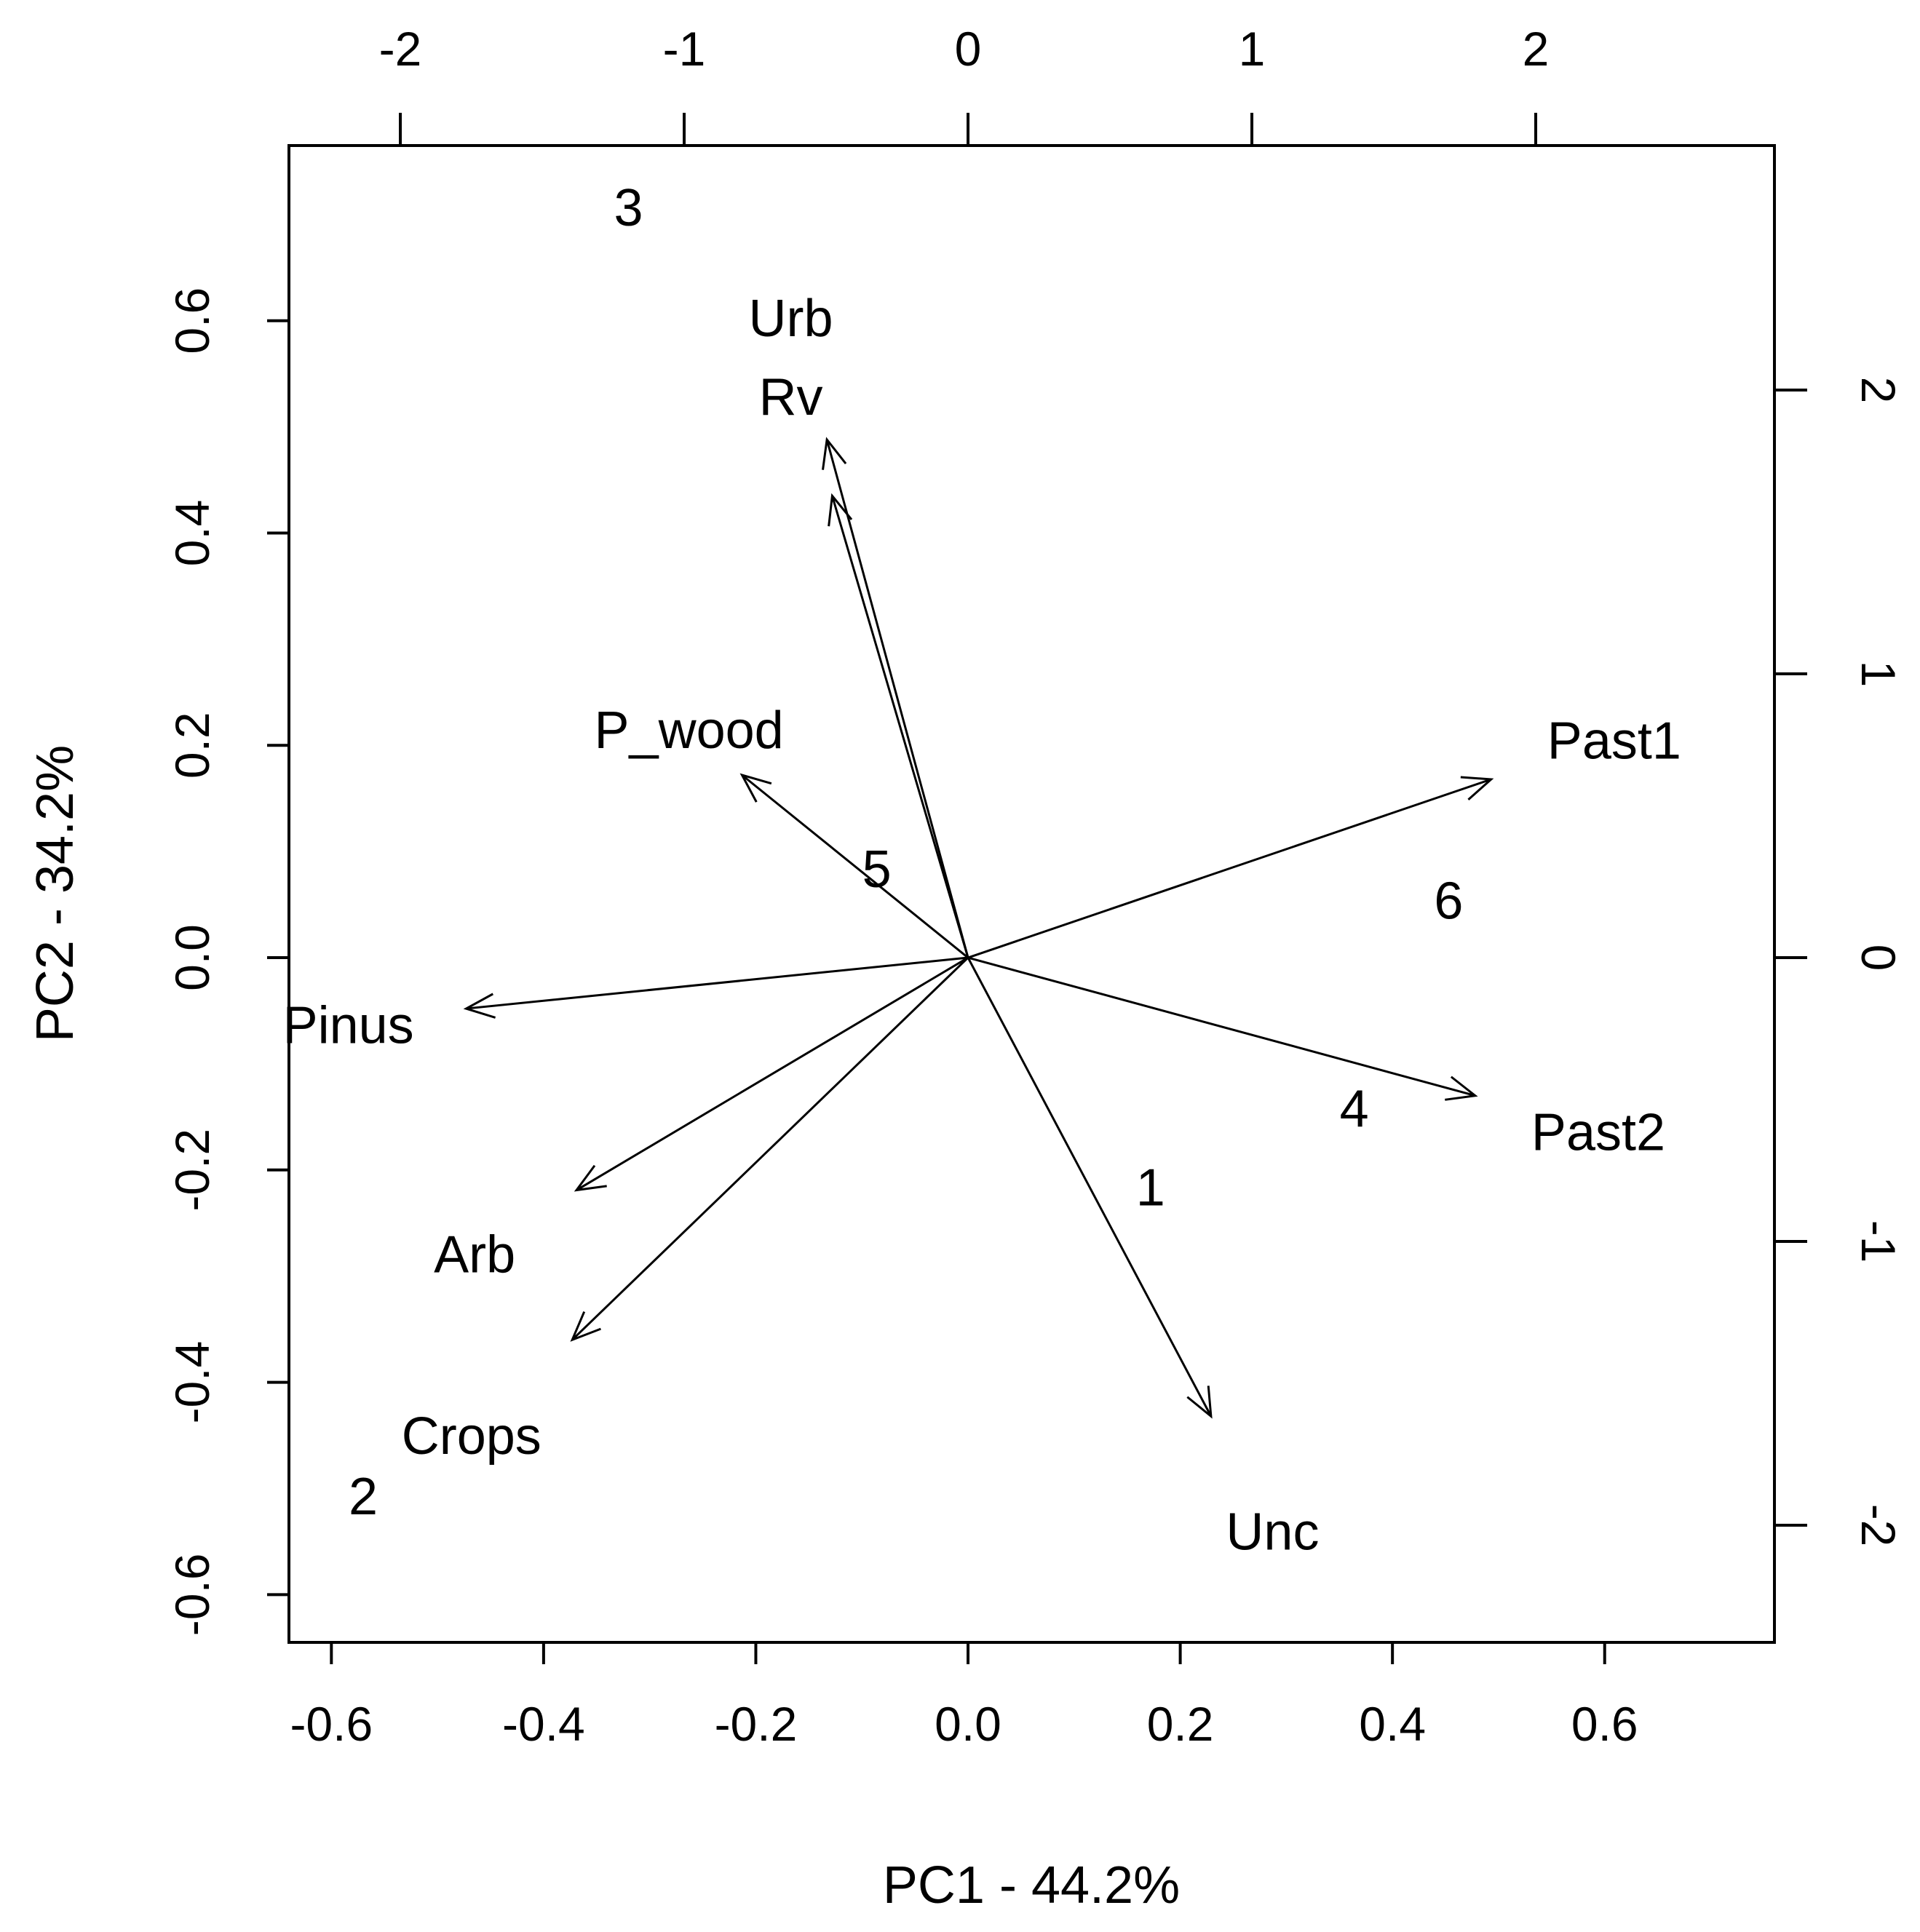 The height and width of the screenshot is (1932, 1920). What do you see at coordinates (55, 893) in the screenshot?
I see `y-axis-title: PC2 - 34.2%` at bounding box center [55, 893].